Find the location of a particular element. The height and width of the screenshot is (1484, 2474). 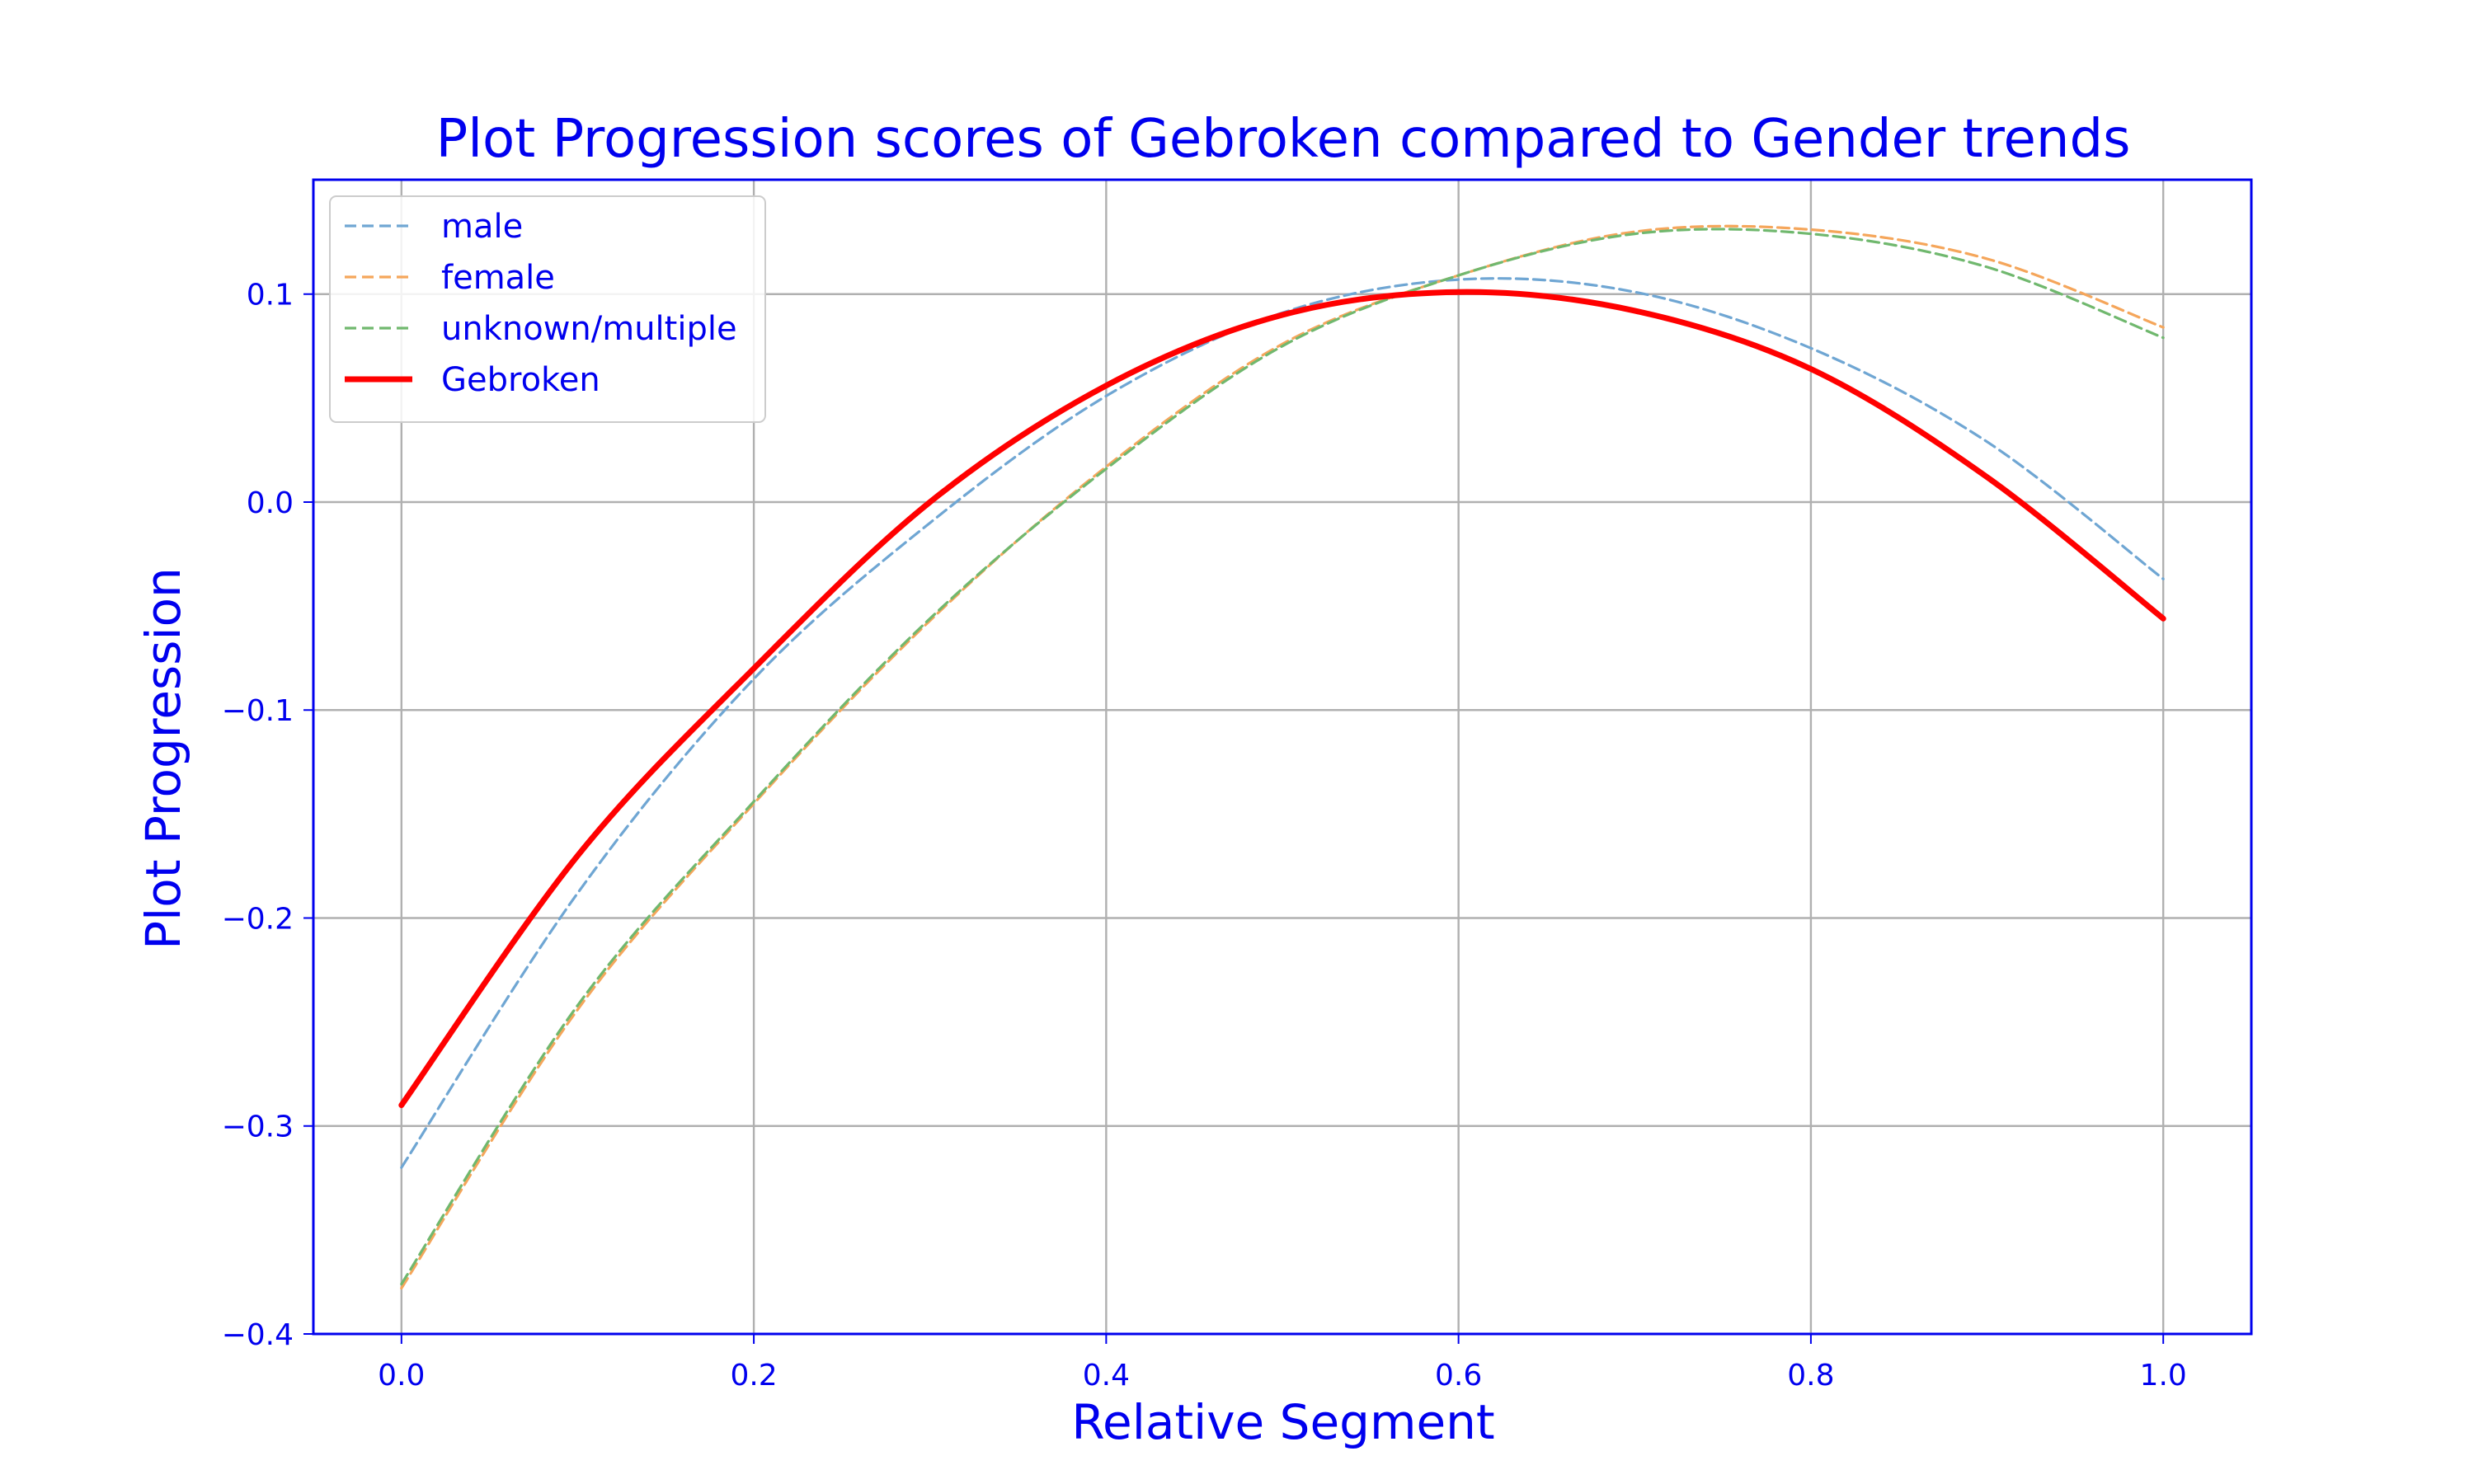

x-tick-label: 0.2 is located at coordinates (753, 1375).